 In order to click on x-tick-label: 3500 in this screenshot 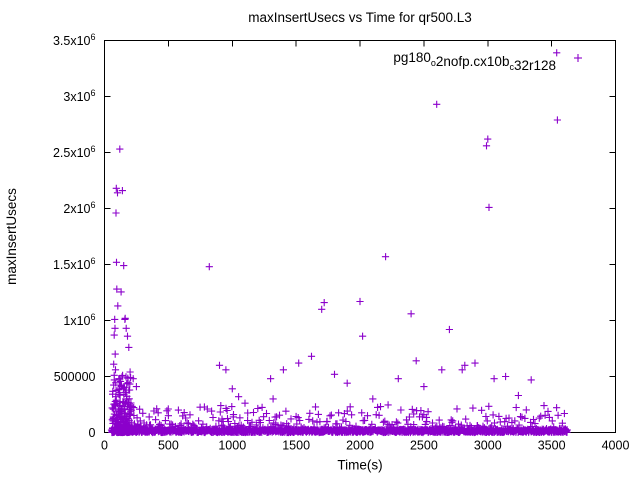, I will do `click(552, 446)`.